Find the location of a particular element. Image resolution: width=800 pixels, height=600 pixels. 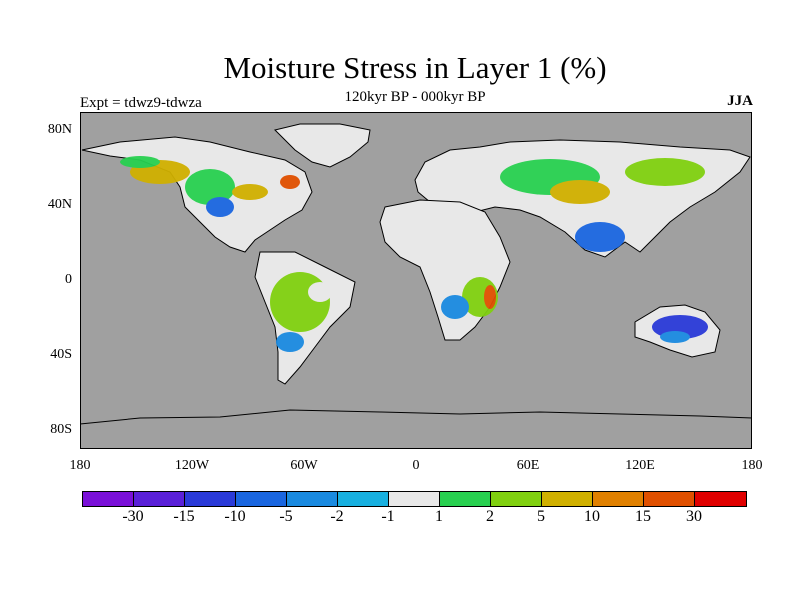

landmass-antarctica is located at coordinates (416, 417).